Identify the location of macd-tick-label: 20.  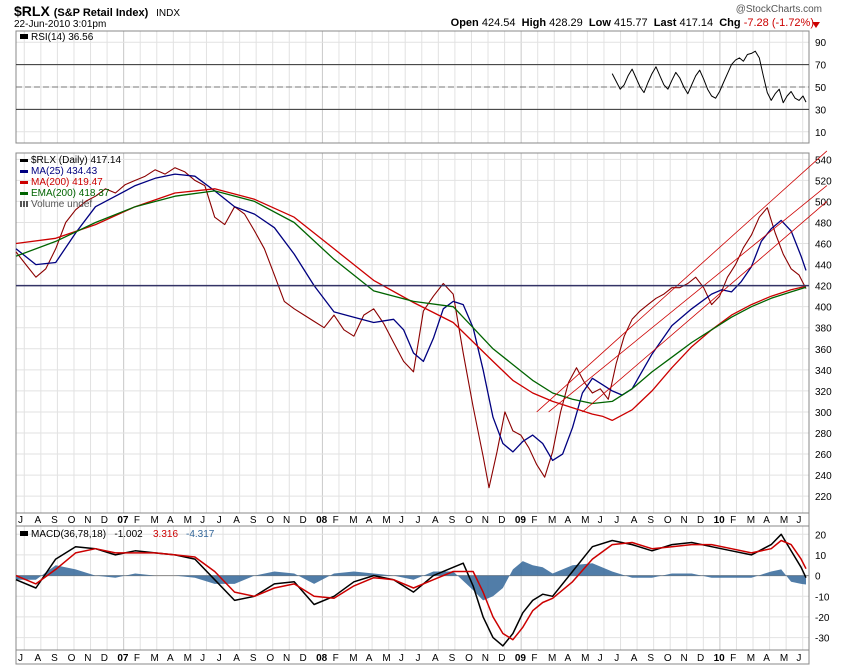
(821, 535).